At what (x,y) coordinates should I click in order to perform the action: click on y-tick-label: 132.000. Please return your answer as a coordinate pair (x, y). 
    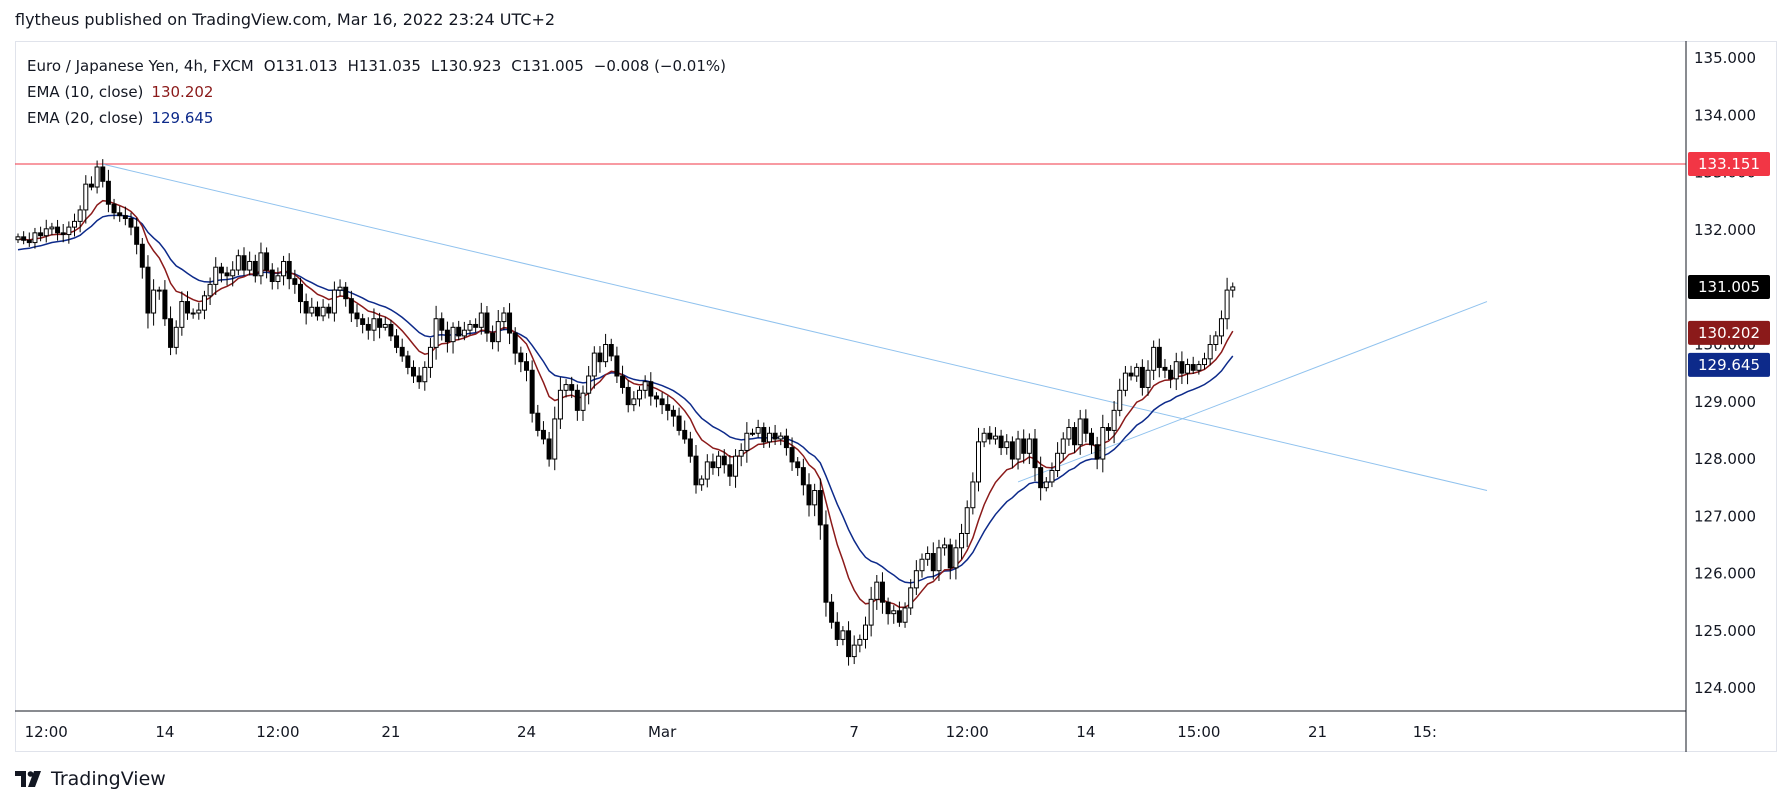
    Looking at the image, I should click on (1725, 230).